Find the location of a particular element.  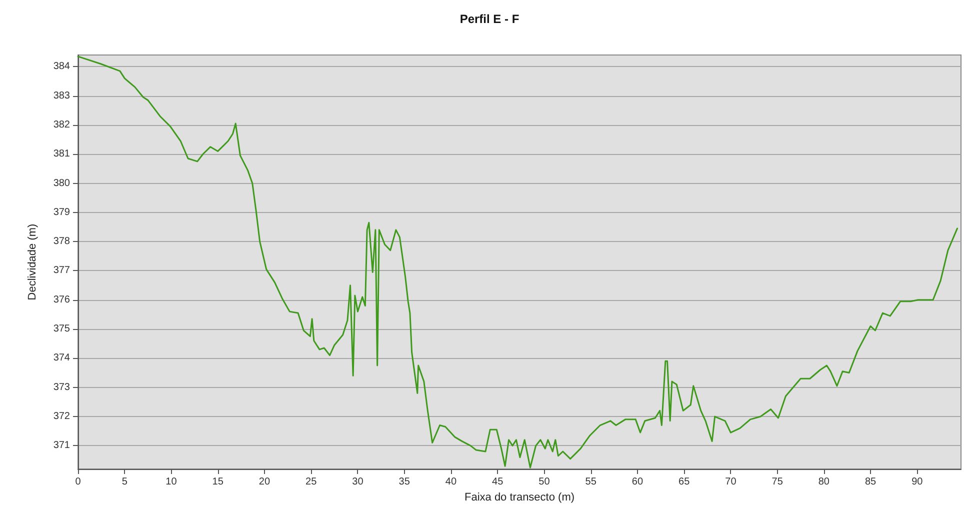

x-tick-label: 35 is located at coordinates (404, 482).